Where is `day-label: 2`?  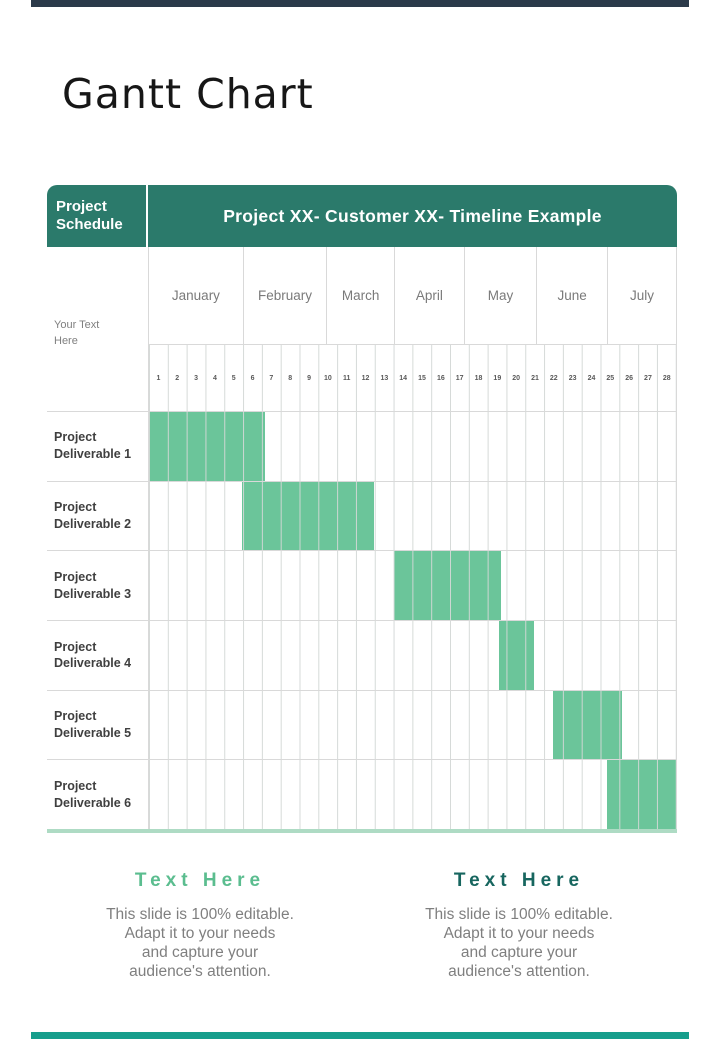 day-label: 2 is located at coordinates (177, 378).